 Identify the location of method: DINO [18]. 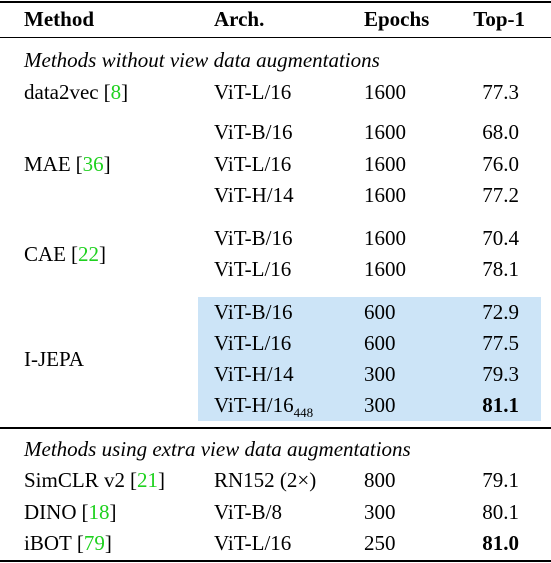
(70, 512).